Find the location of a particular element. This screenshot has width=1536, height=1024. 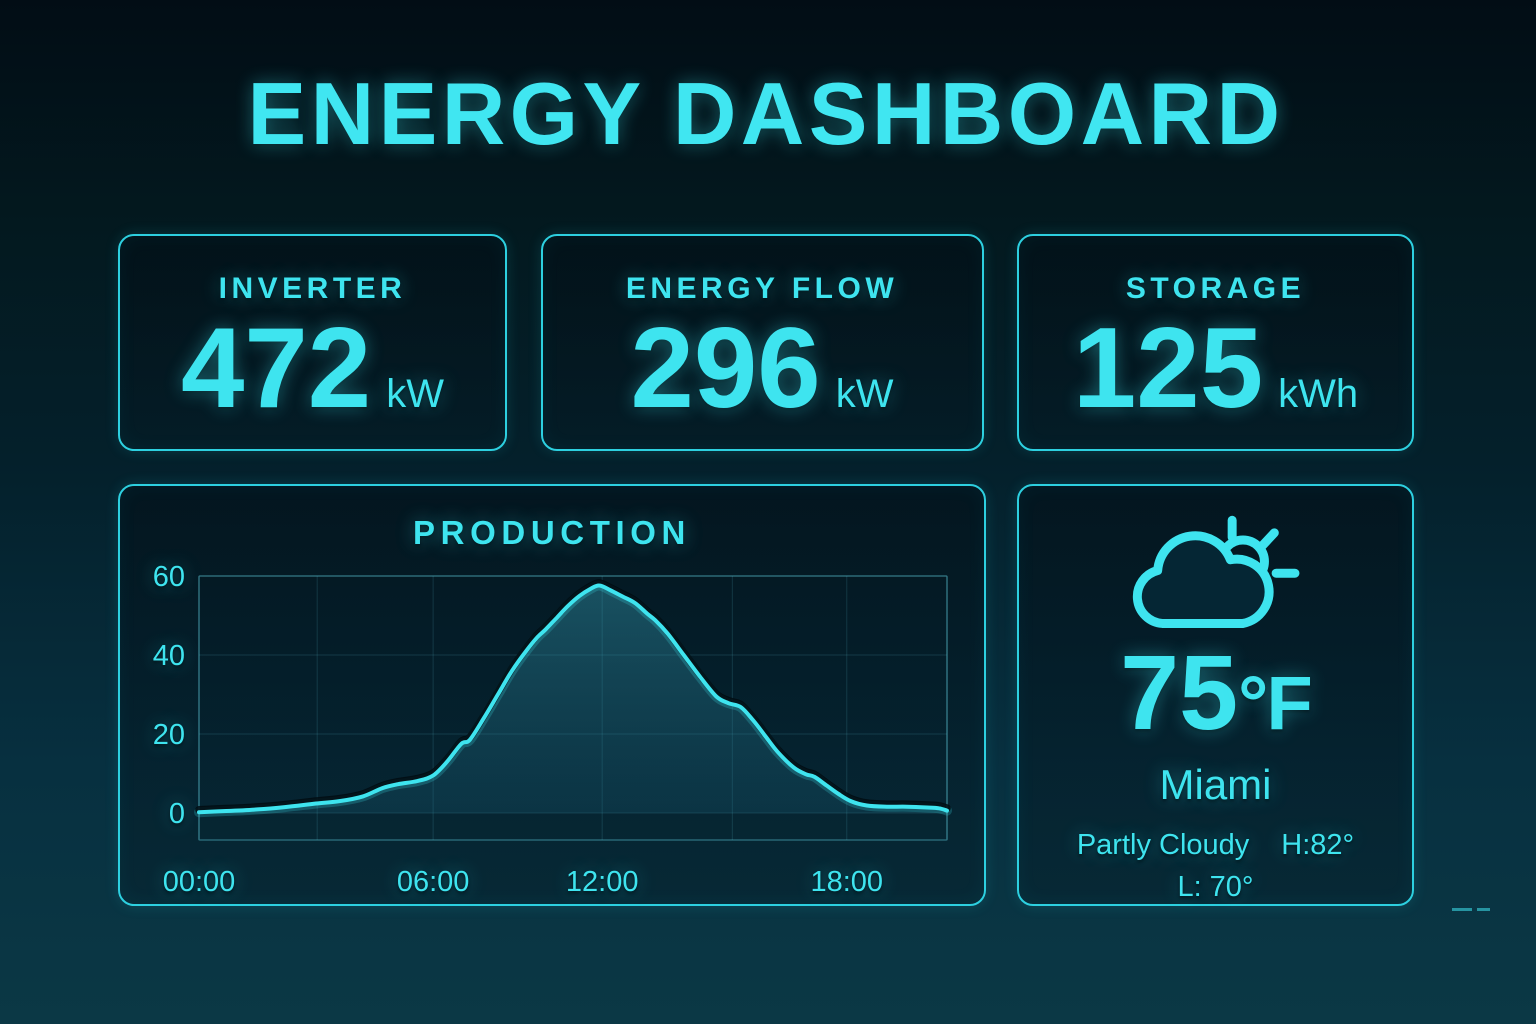

storage-label: STORAGE is located at coordinates (1215, 288).